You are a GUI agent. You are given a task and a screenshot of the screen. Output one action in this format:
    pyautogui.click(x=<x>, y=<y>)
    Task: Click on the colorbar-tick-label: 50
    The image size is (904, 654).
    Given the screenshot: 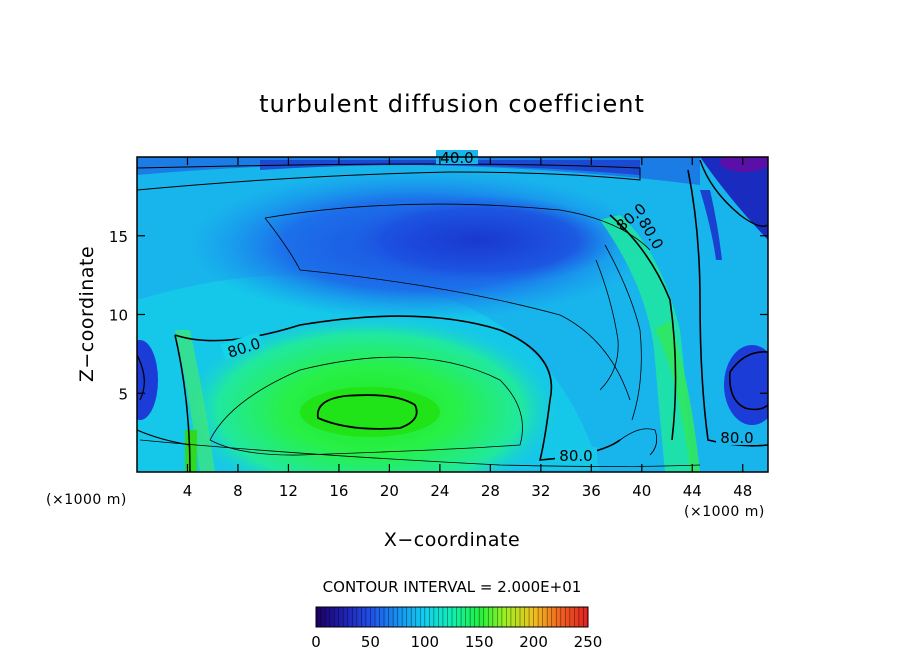 What is the action you would take?
    pyautogui.click(x=370, y=642)
    